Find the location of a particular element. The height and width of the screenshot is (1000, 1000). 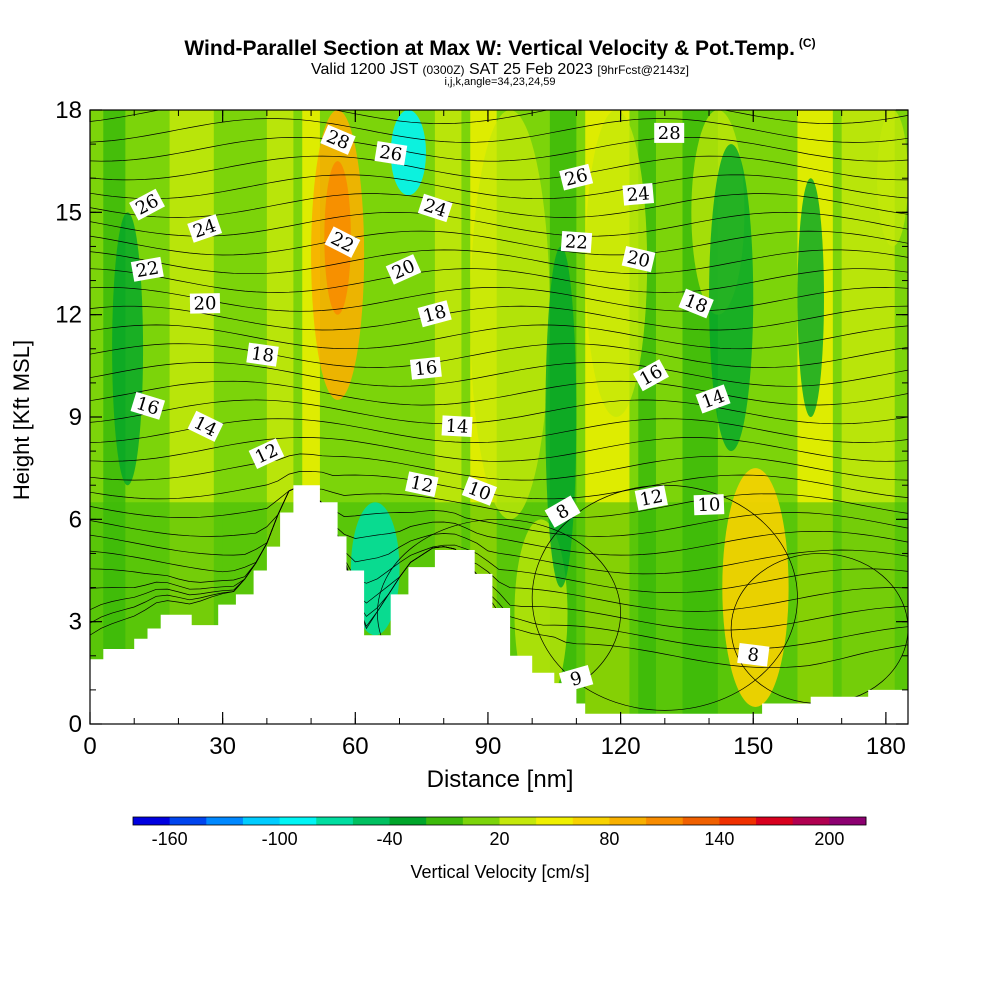

theta-closed-contour is located at coordinates (664, 597).